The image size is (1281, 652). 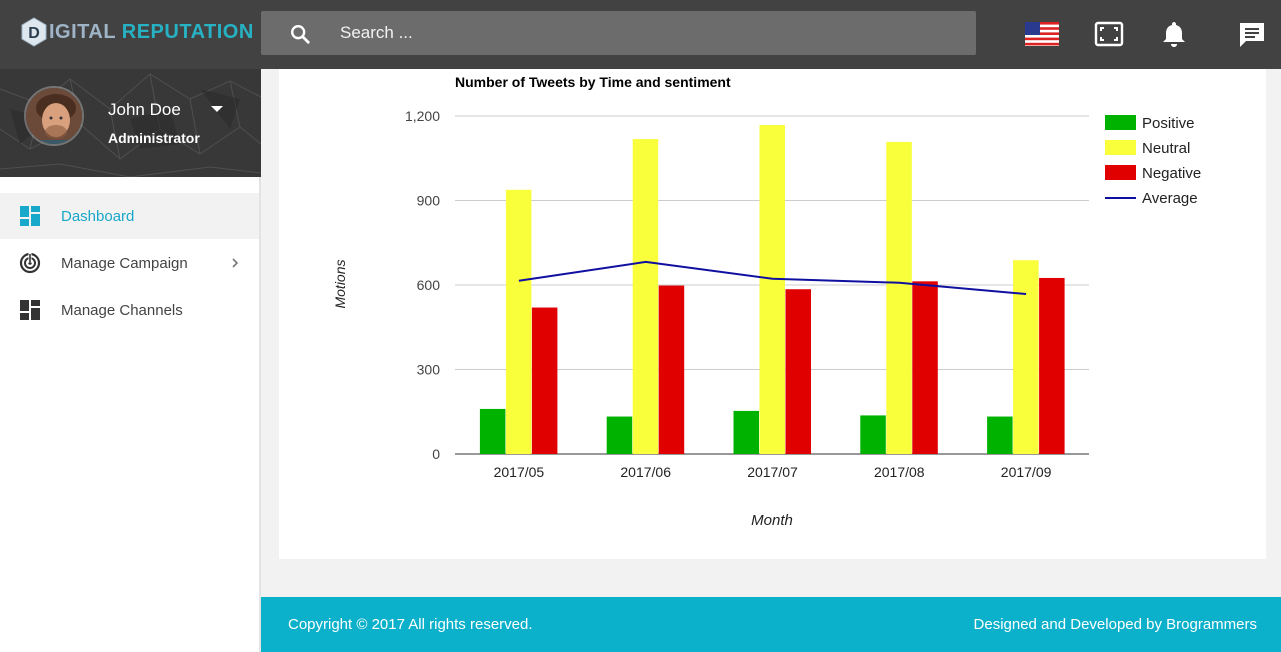 I want to click on logo: D IGITAL REPUTATION, so click(x=137, y=32).